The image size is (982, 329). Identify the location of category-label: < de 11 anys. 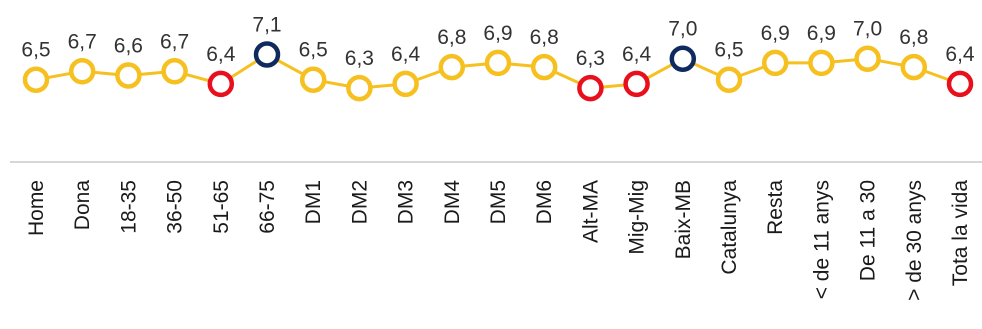
(821, 239).